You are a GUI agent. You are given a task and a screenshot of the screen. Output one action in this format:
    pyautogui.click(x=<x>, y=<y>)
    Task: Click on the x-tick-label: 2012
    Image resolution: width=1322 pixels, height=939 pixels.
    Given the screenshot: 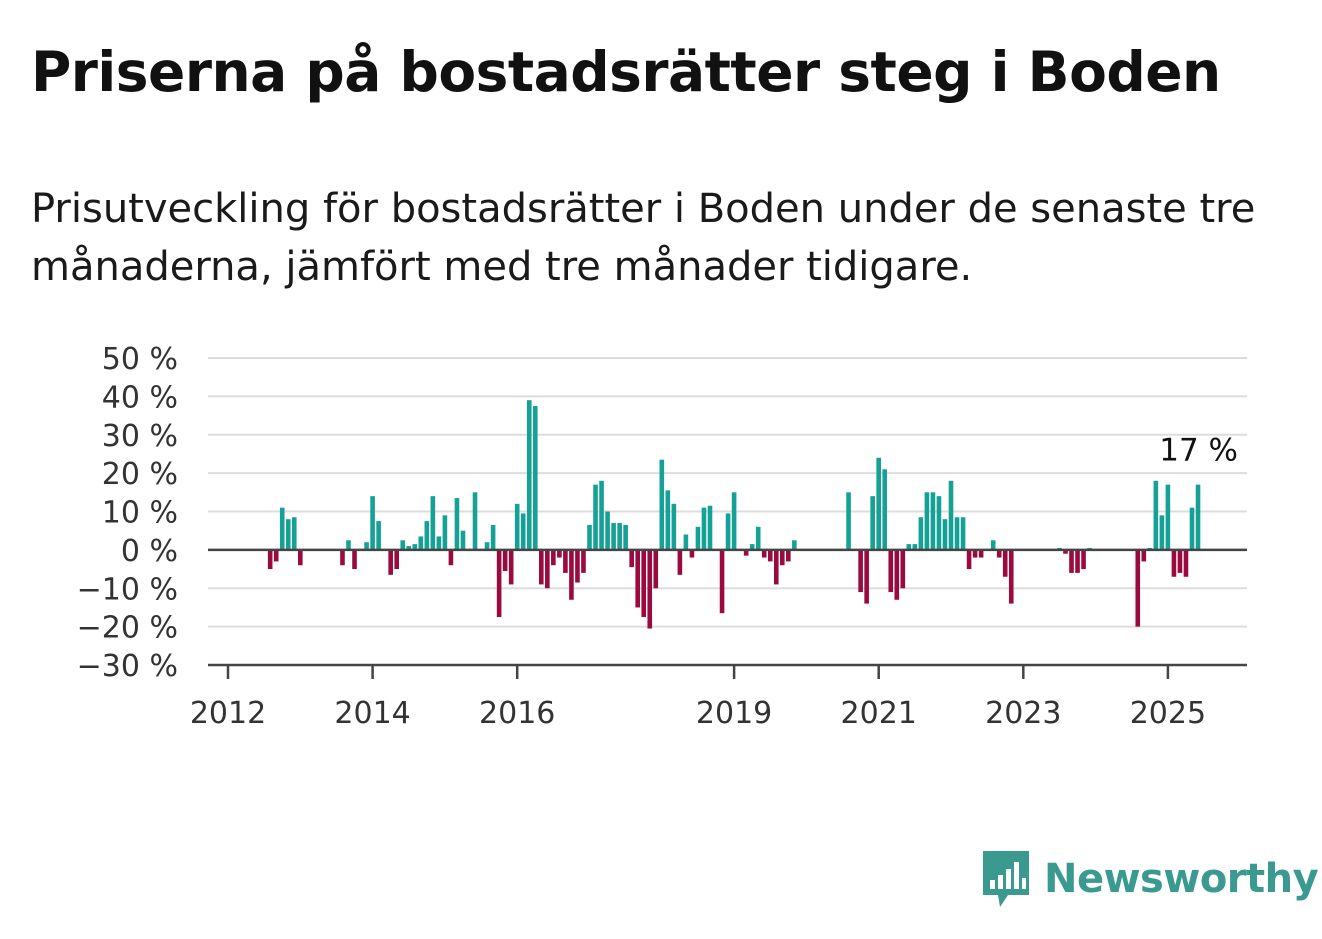 What is the action you would take?
    pyautogui.click(x=228, y=713)
    